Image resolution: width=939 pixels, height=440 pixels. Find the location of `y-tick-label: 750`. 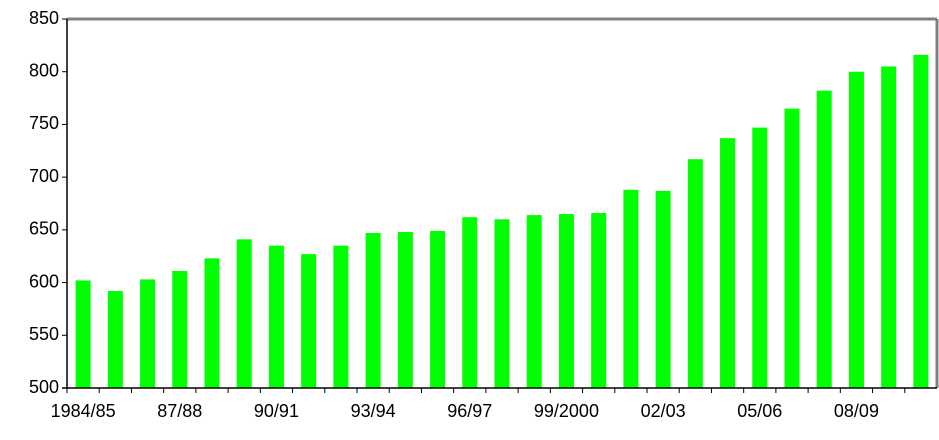

y-tick-label: 750 is located at coordinates (44, 123).